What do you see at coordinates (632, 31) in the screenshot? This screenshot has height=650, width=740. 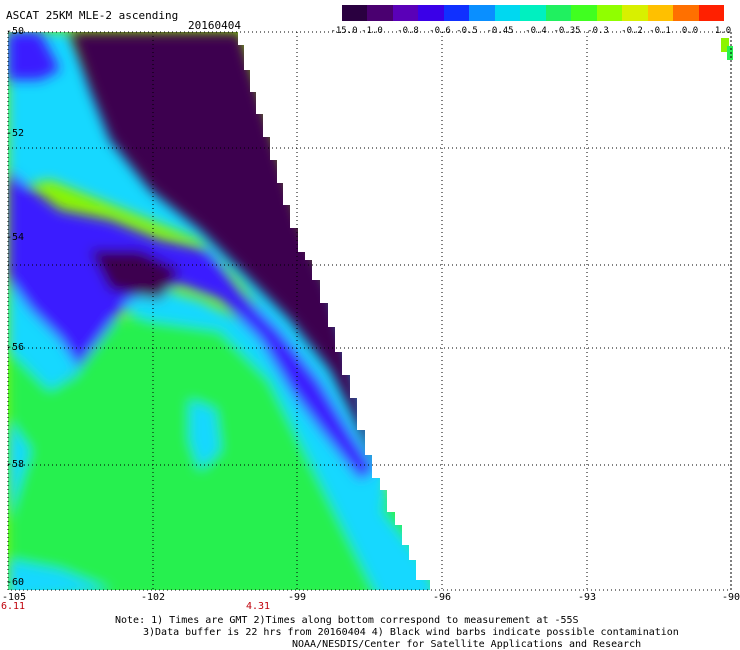 I see `colorbar-label: -0.2` at bounding box center [632, 31].